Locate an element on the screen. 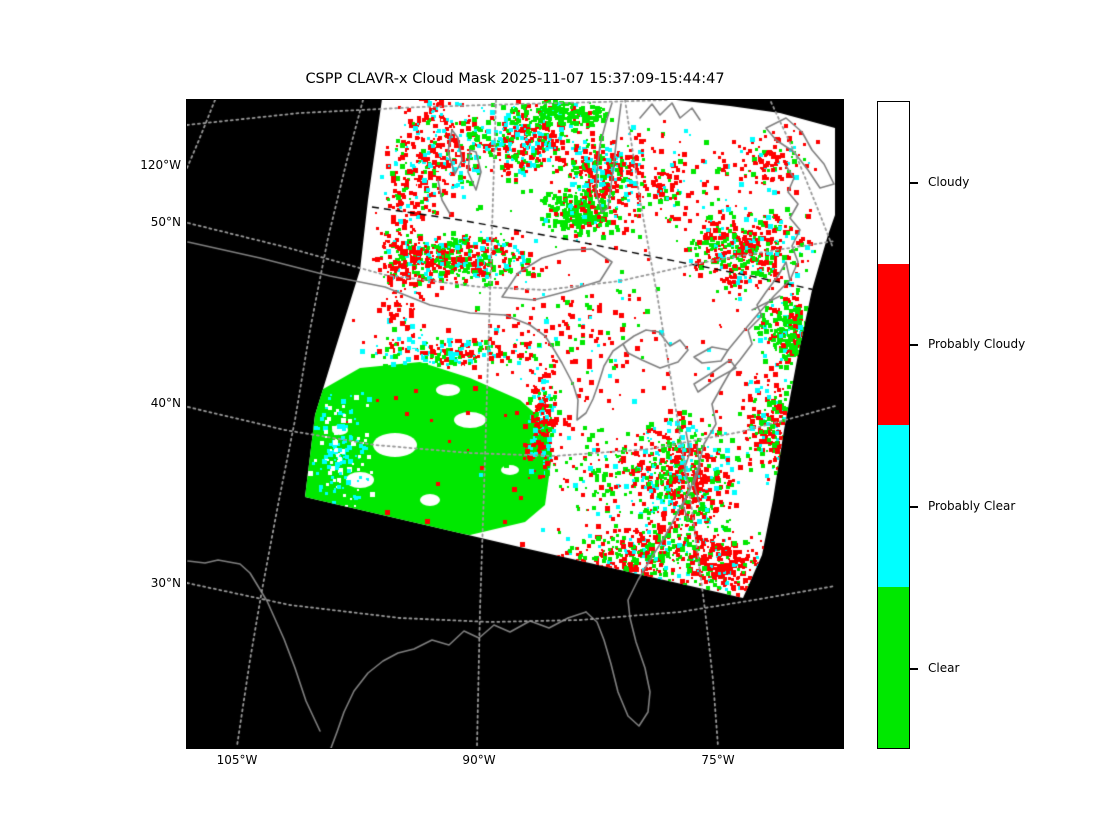 The height and width of the screenshot is (840, 1120). colorbar is located at coordinates (893, 425).